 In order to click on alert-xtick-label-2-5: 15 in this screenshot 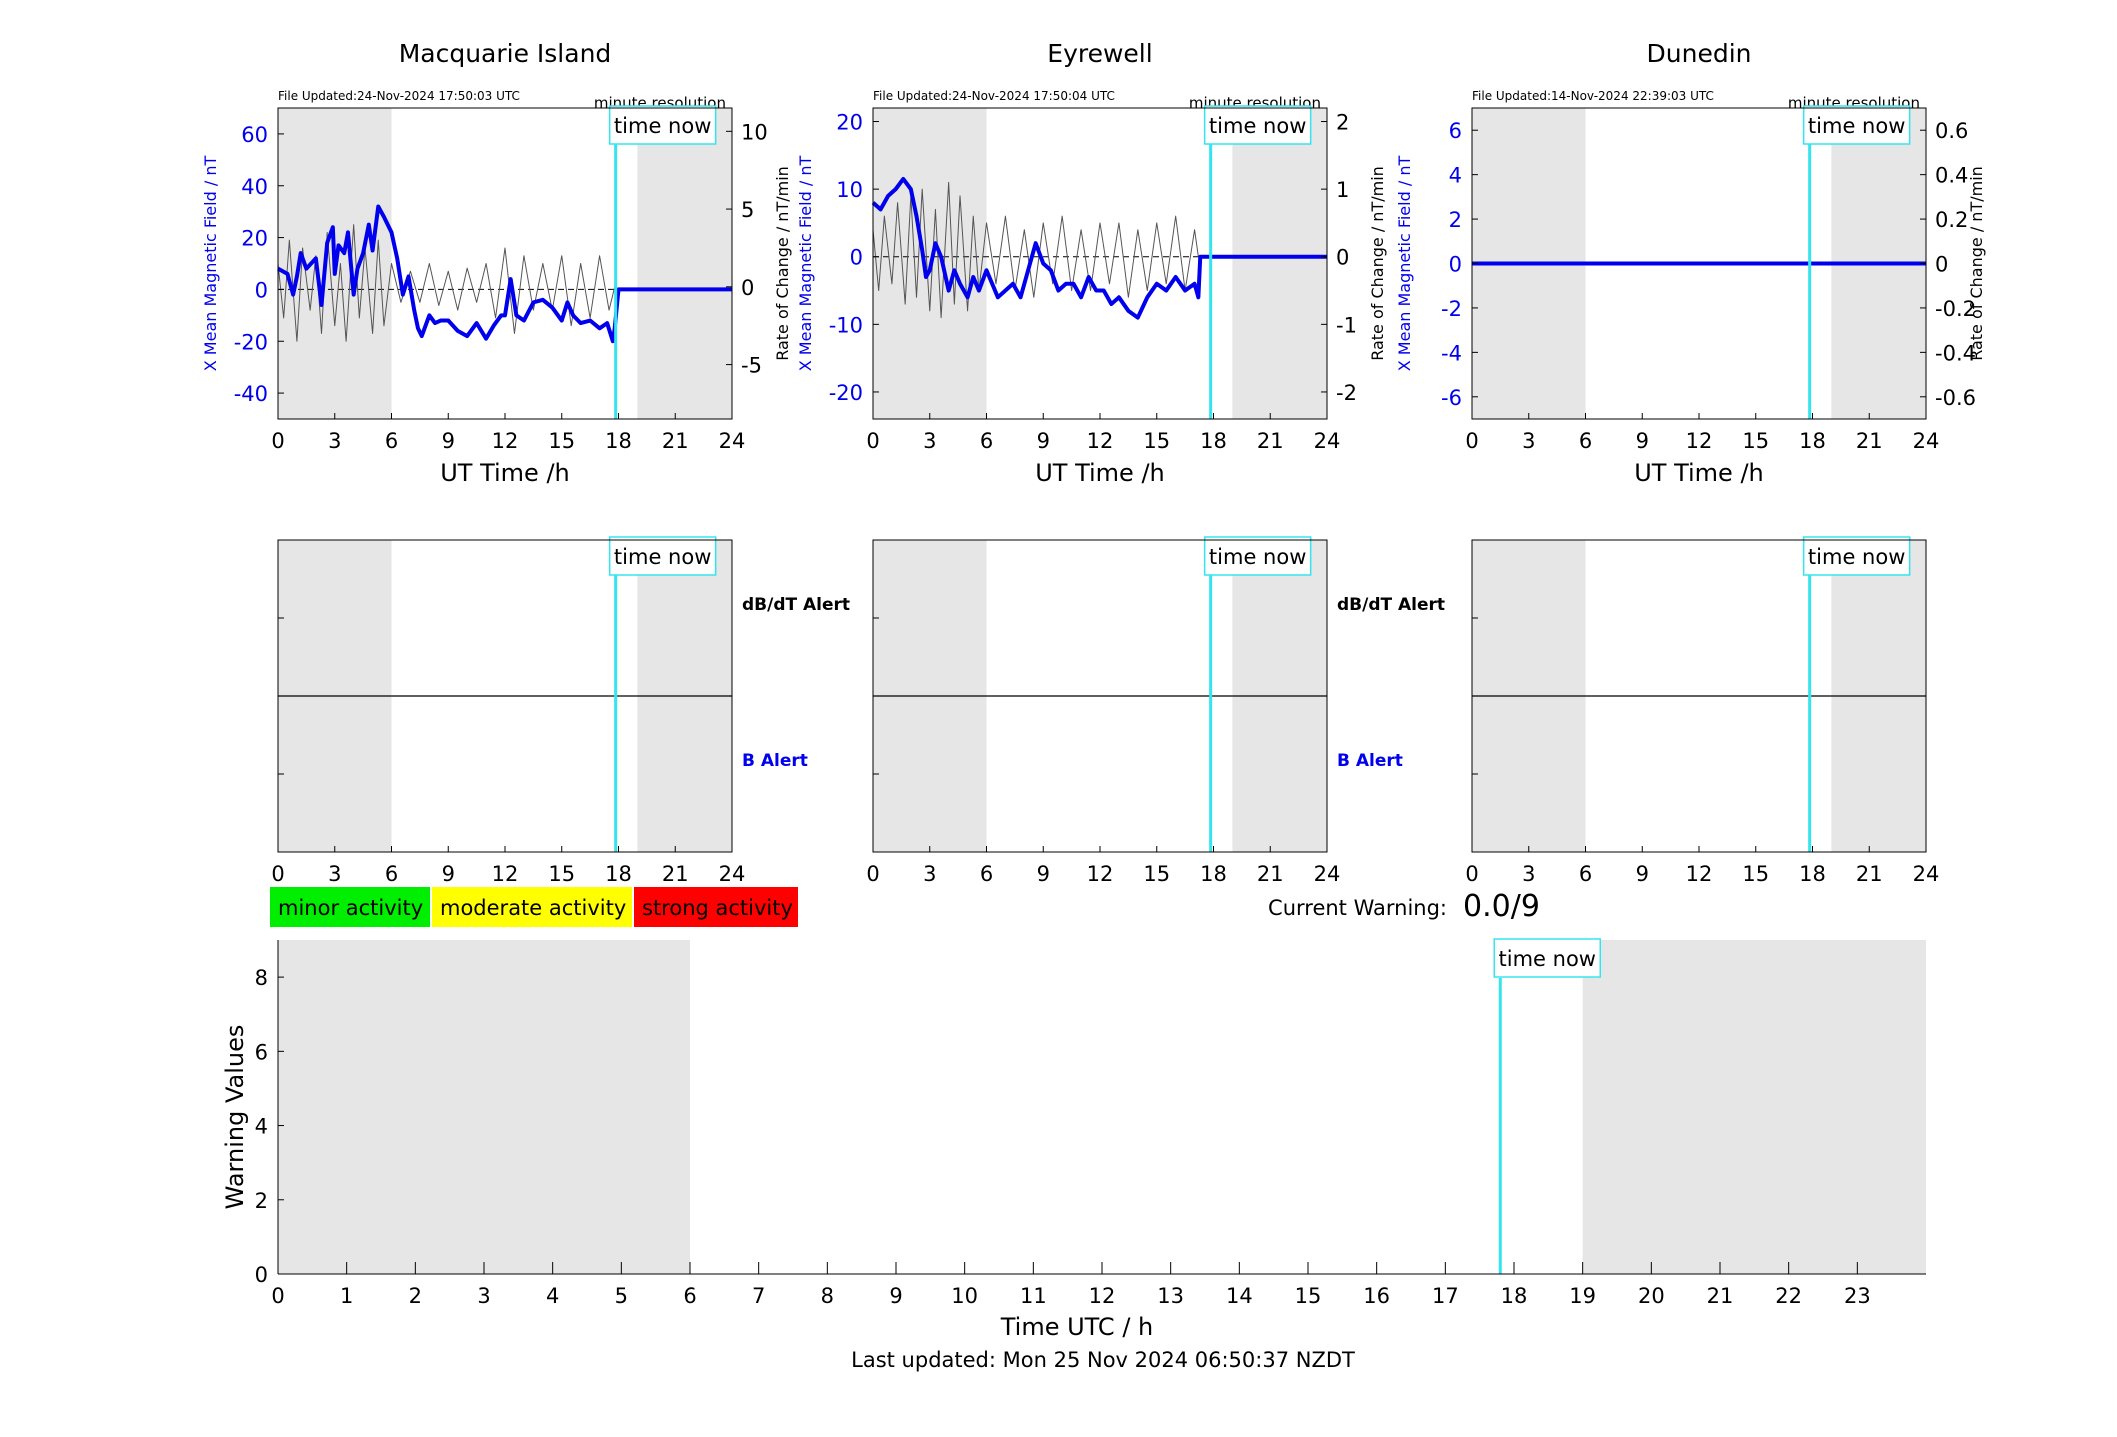, I will do `click(1755, 874)`.